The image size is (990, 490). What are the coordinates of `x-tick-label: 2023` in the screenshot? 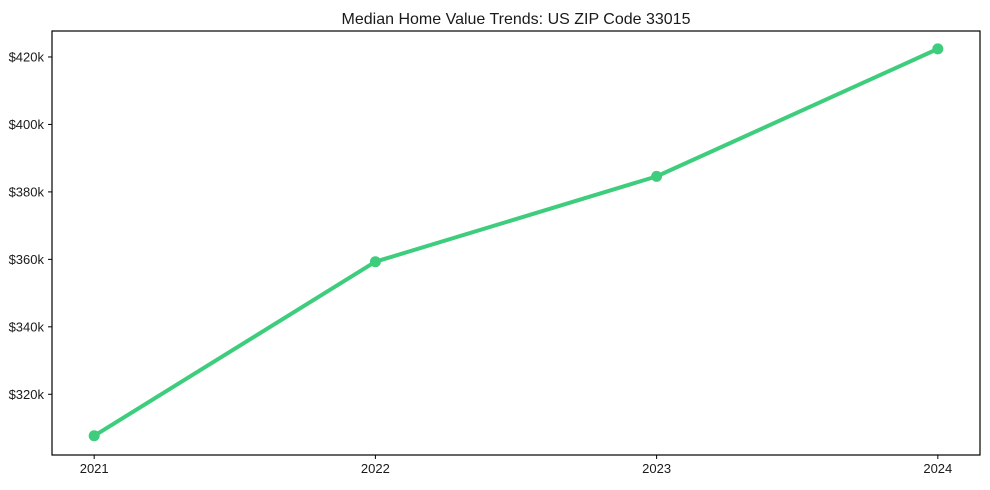 It's located at (656, 468).